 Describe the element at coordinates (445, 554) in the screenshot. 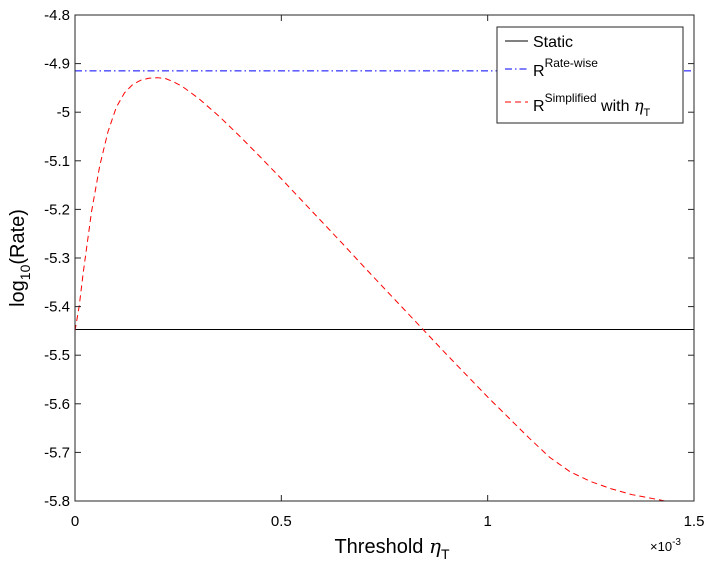

I see `x-axis-label-subscript: T` at that location.